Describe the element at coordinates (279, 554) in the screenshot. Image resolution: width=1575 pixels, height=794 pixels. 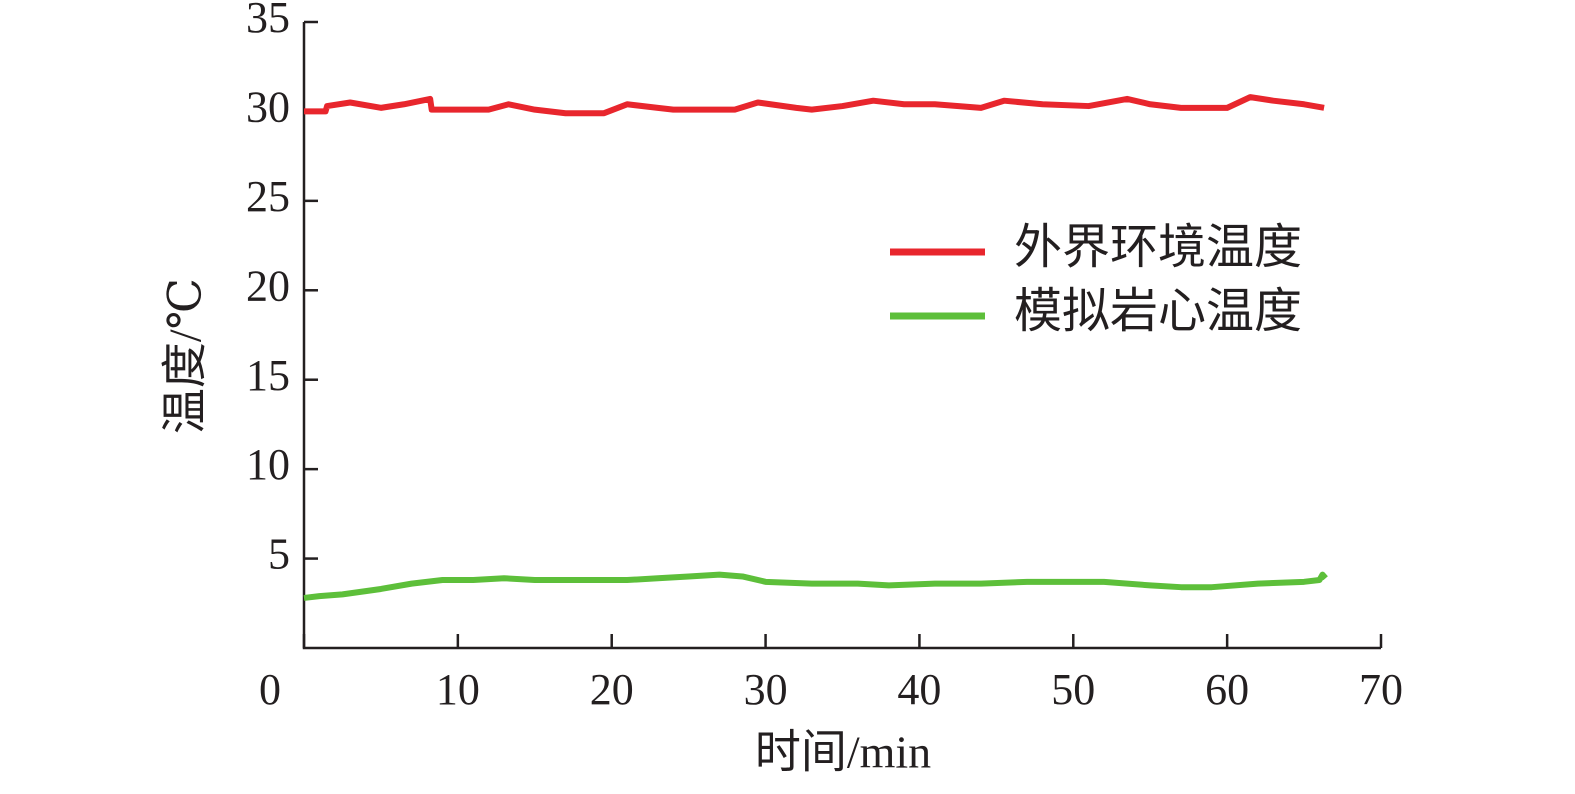
I see `y-tick-label: 5` at that location.